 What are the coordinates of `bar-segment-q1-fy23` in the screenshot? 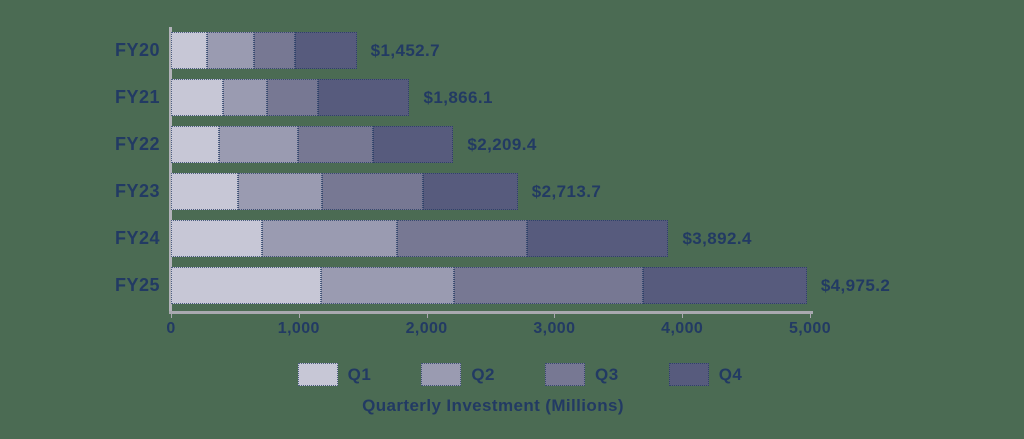 It's located at (204, 191).